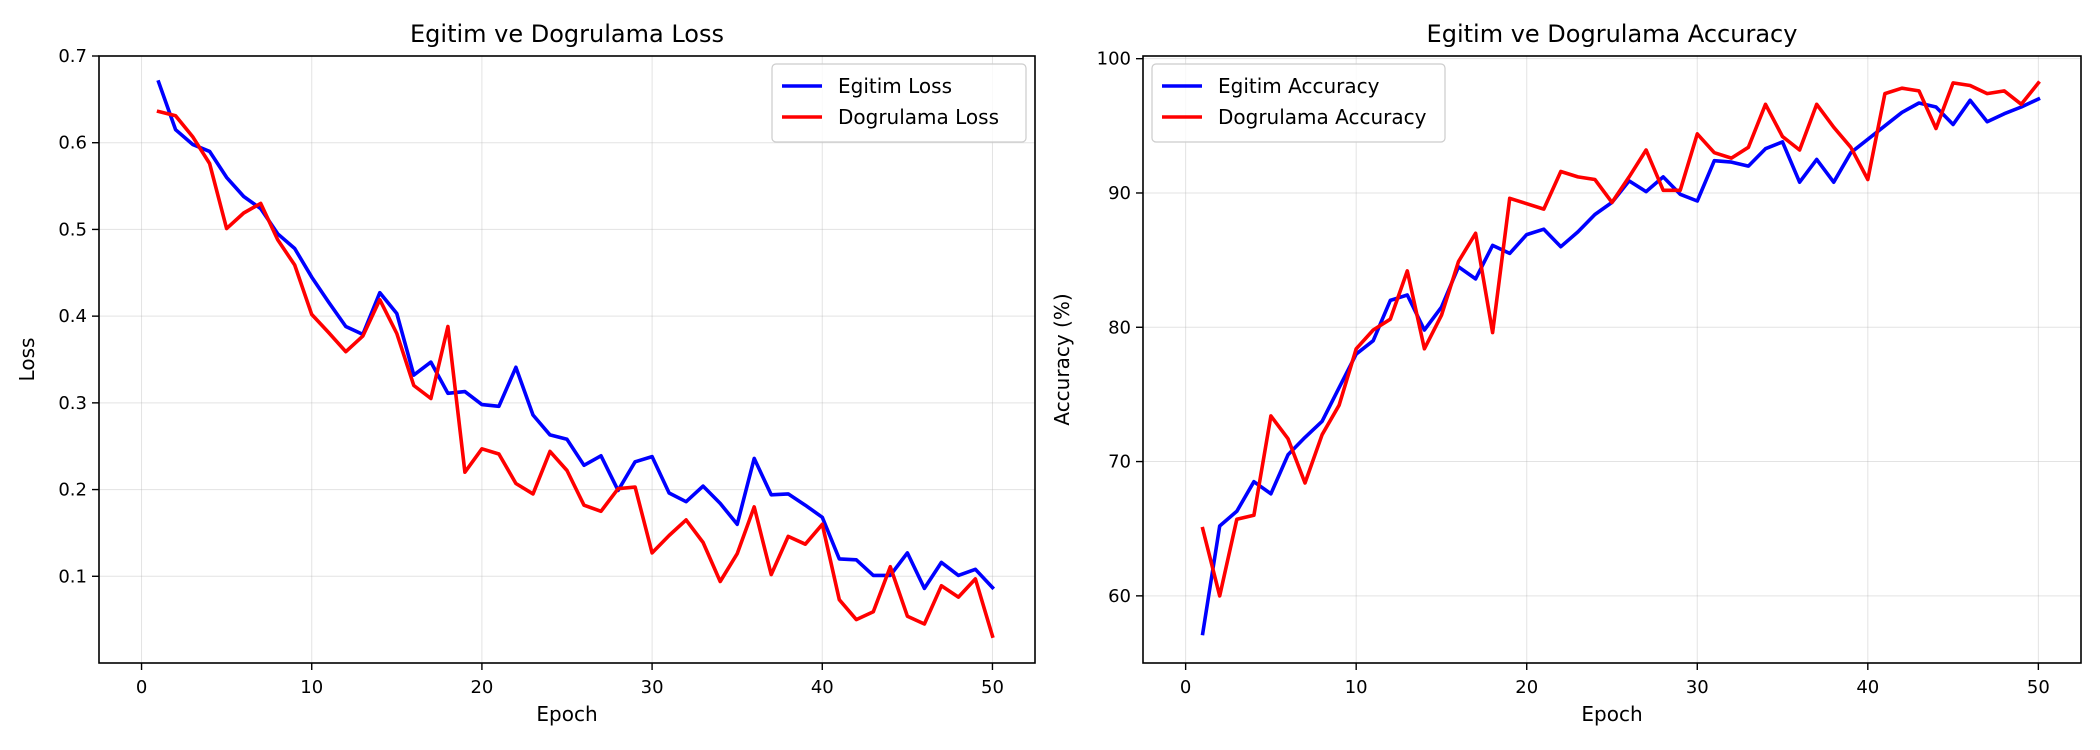  I want to click on loss-x-tick-label: 10, so click(311, 687).